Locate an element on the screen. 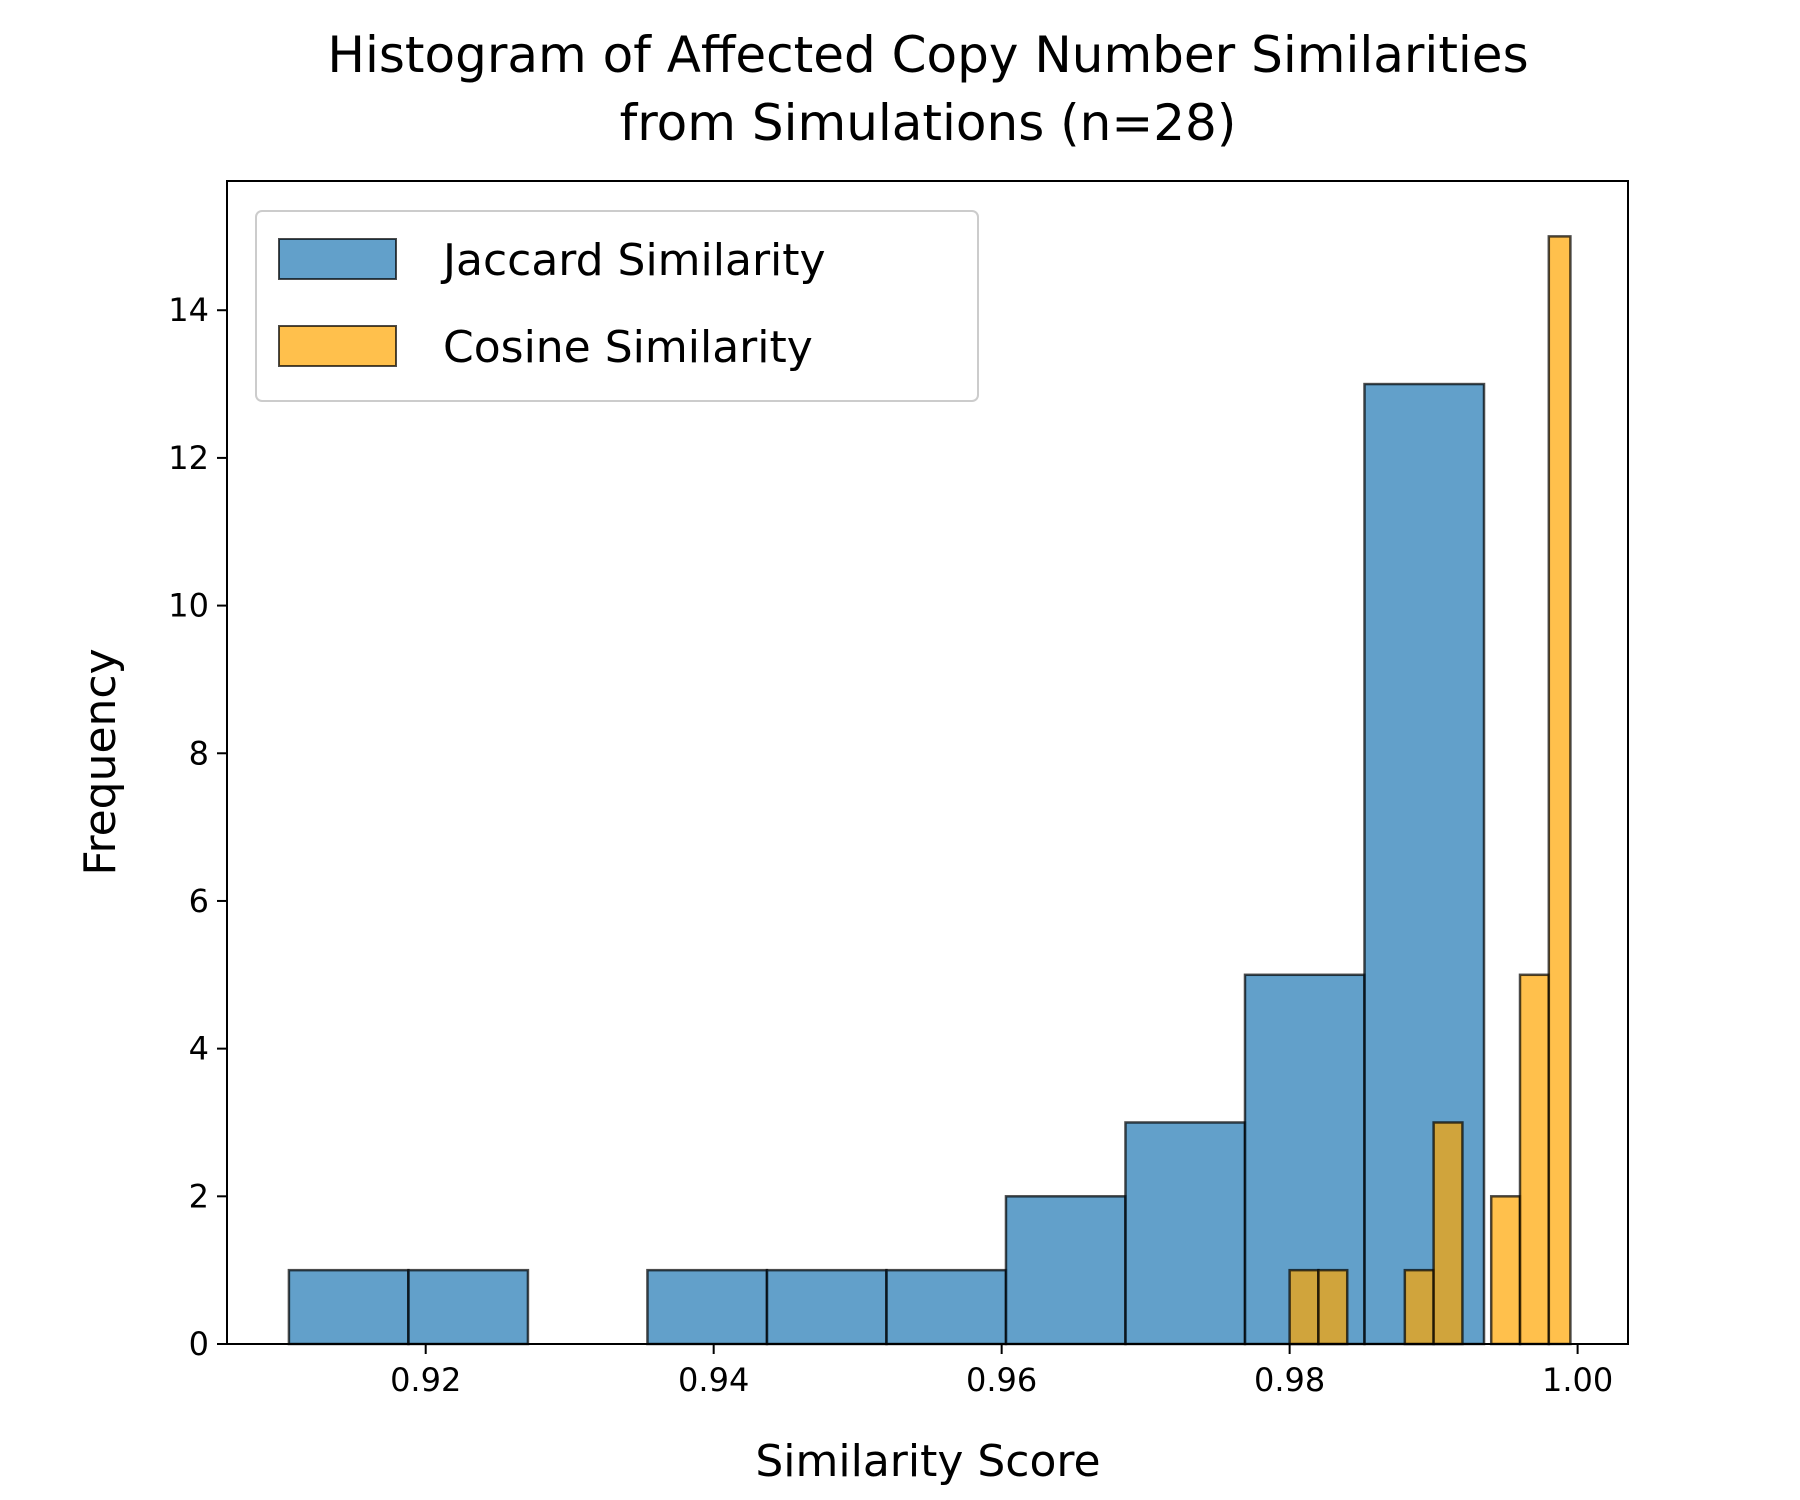  x-tick-label: 0.98 is located at coordinates (1289, 1380).